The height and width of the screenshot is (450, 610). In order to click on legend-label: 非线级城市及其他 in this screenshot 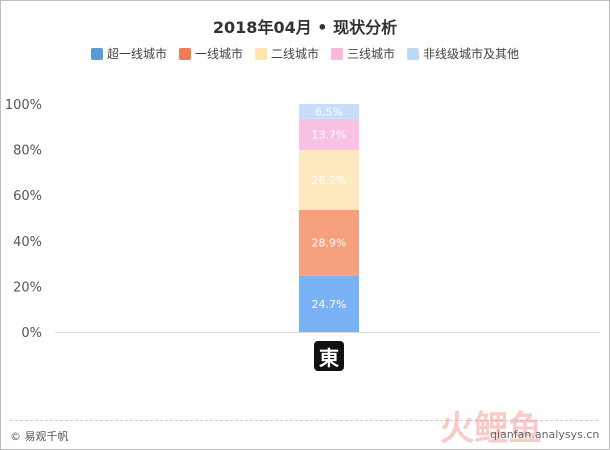, I will do `click(471, 54)`.